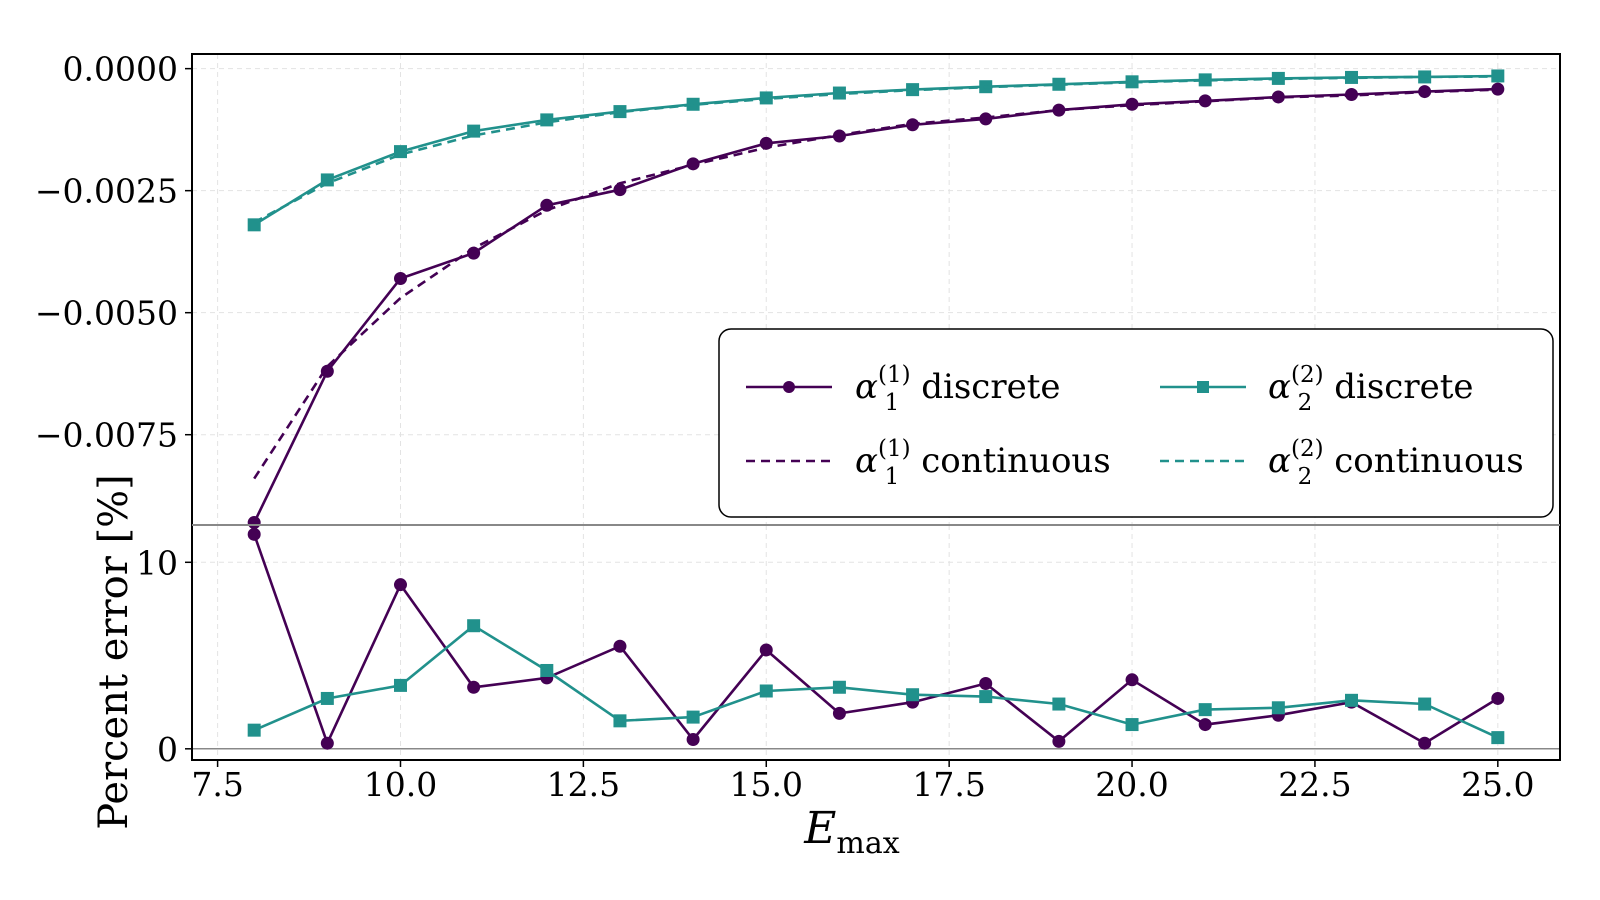  Describe the element at coordinates (167, 749) in the screenshot. I see `bottom-y-tick-label-0: 0` at that location.